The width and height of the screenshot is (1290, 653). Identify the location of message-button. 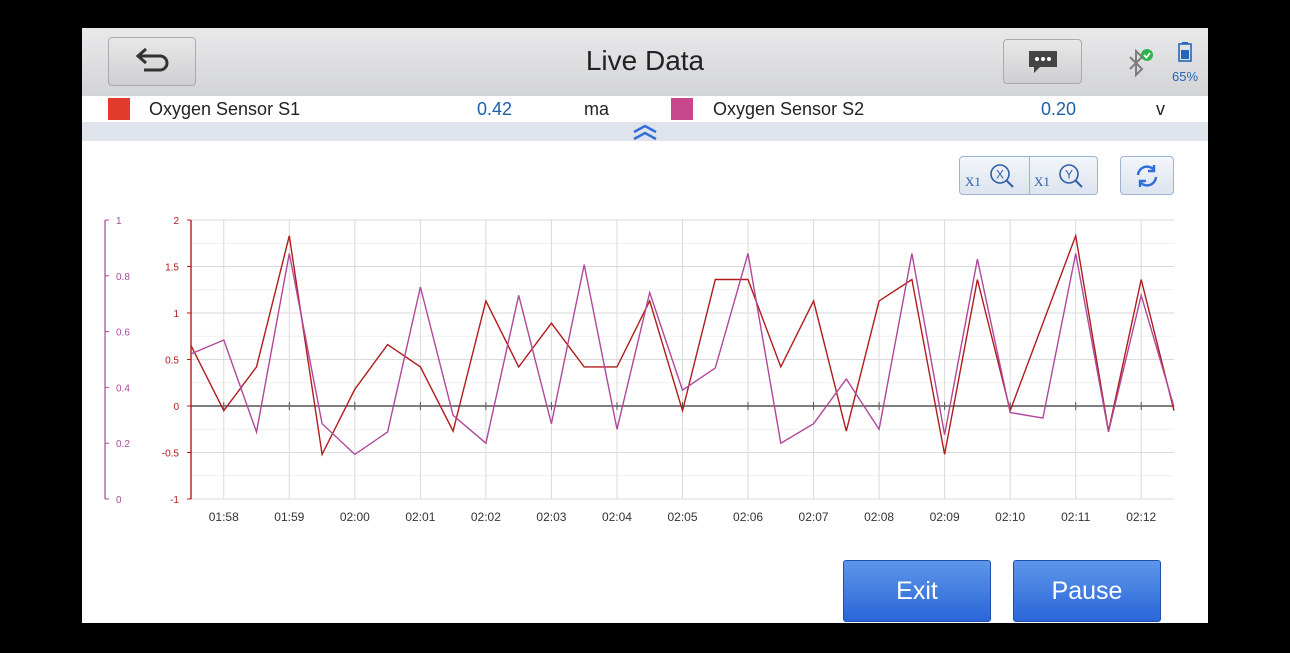
(1042, 61).